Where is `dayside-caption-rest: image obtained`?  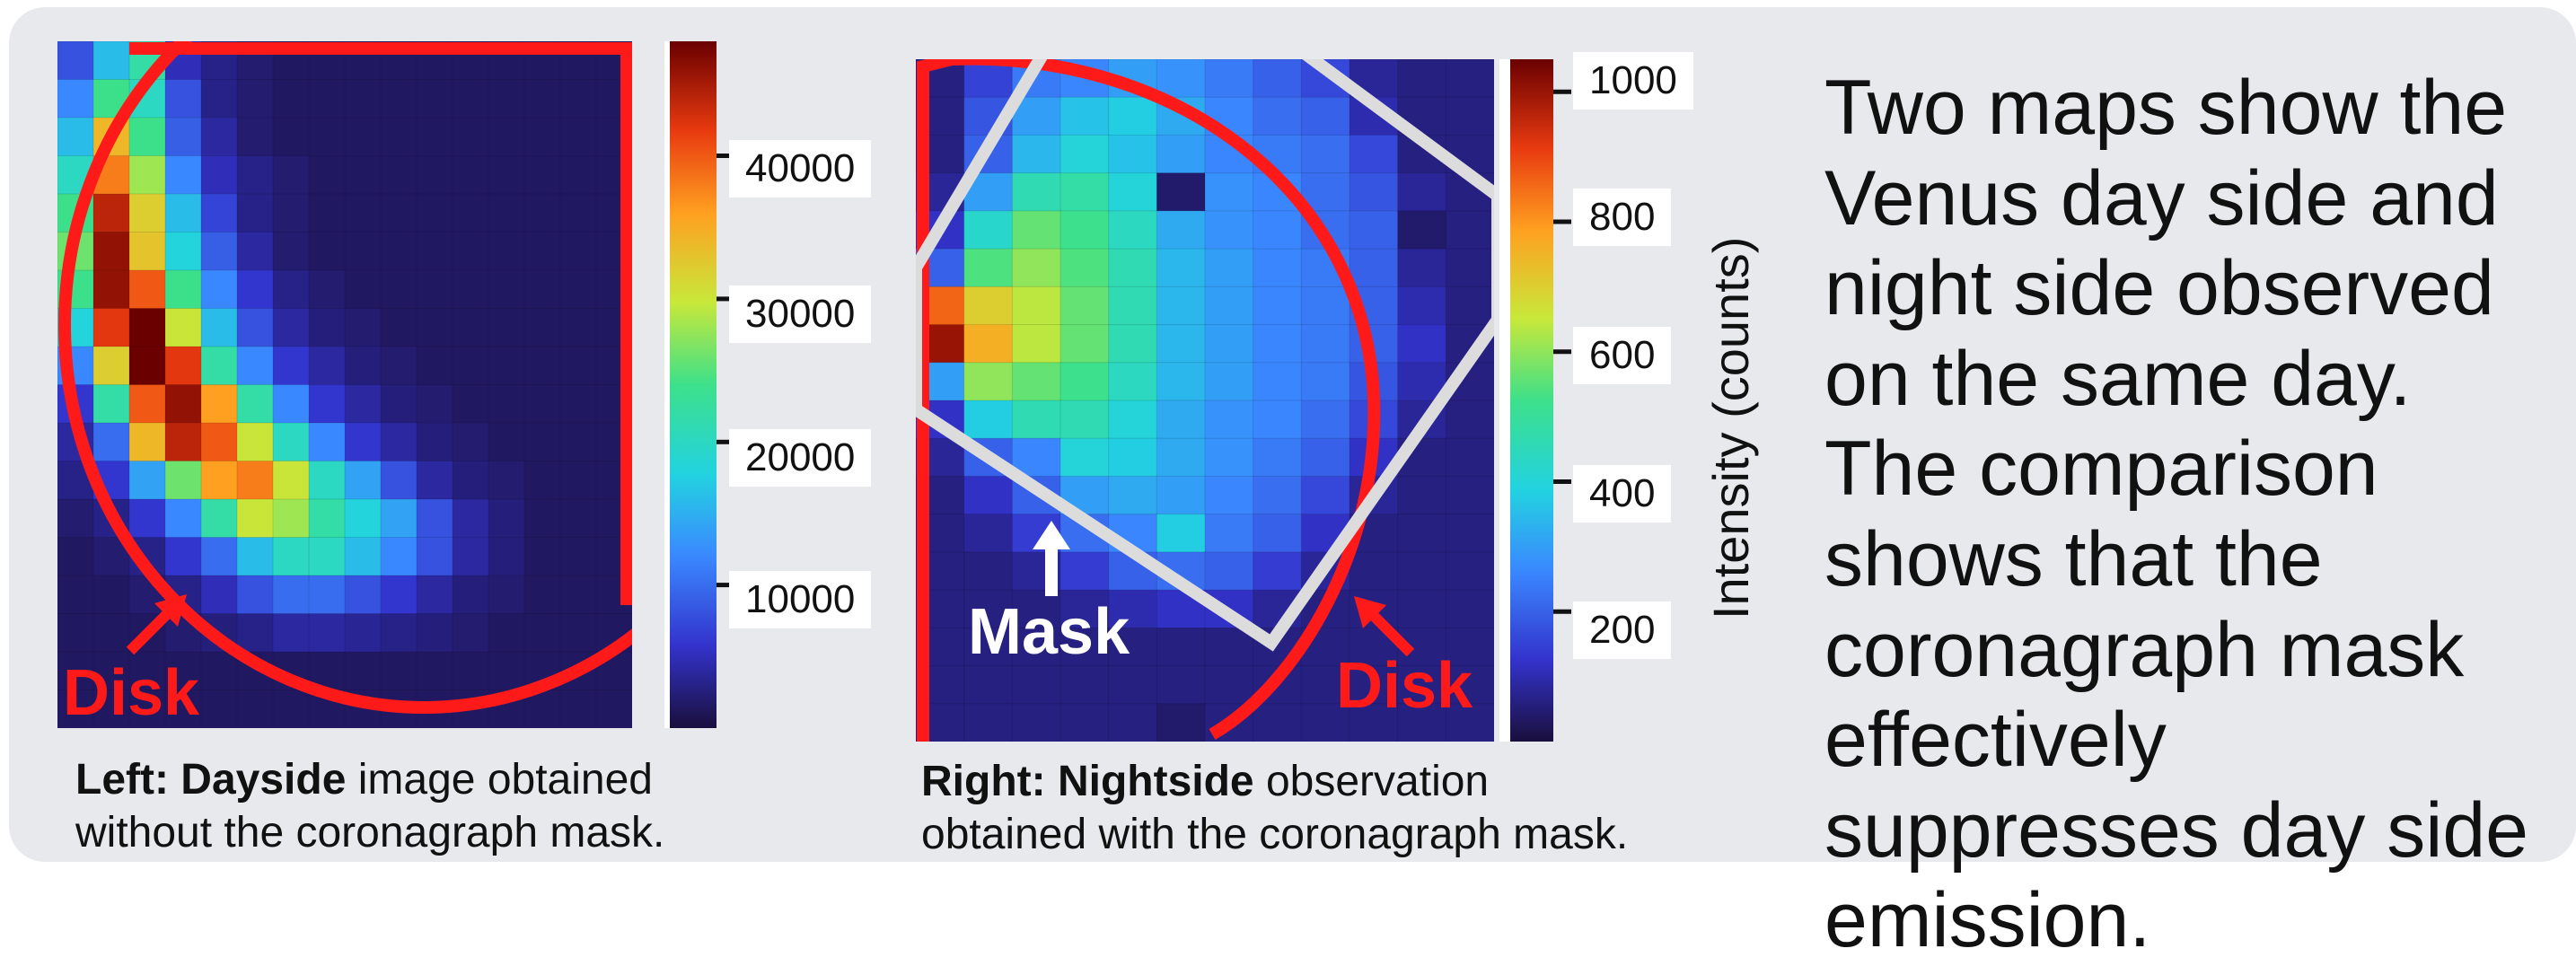
dayside-caption-rest: image obtained is located at coordinates (499, 780).